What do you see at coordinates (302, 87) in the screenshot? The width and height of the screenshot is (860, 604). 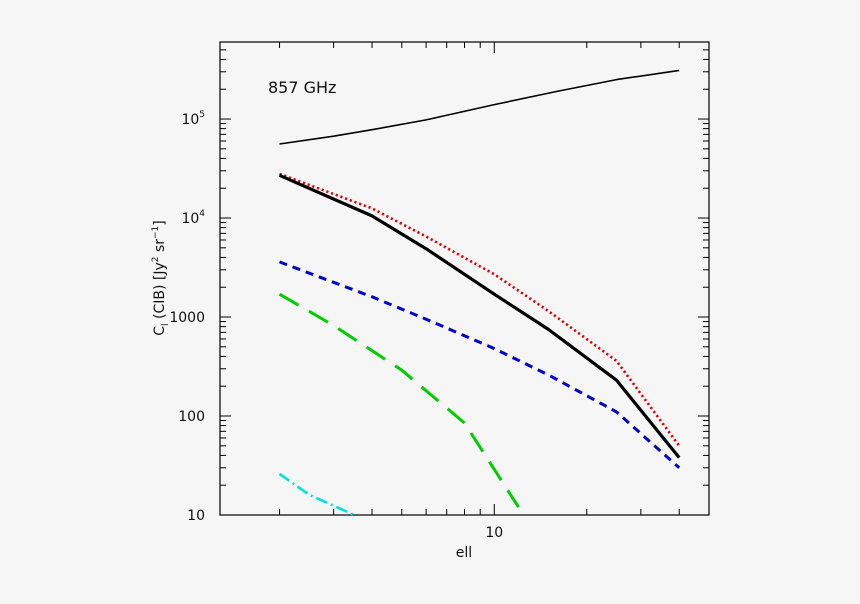 I see `panel-annotation: 857 GHz` at bounding box center [302, 87].